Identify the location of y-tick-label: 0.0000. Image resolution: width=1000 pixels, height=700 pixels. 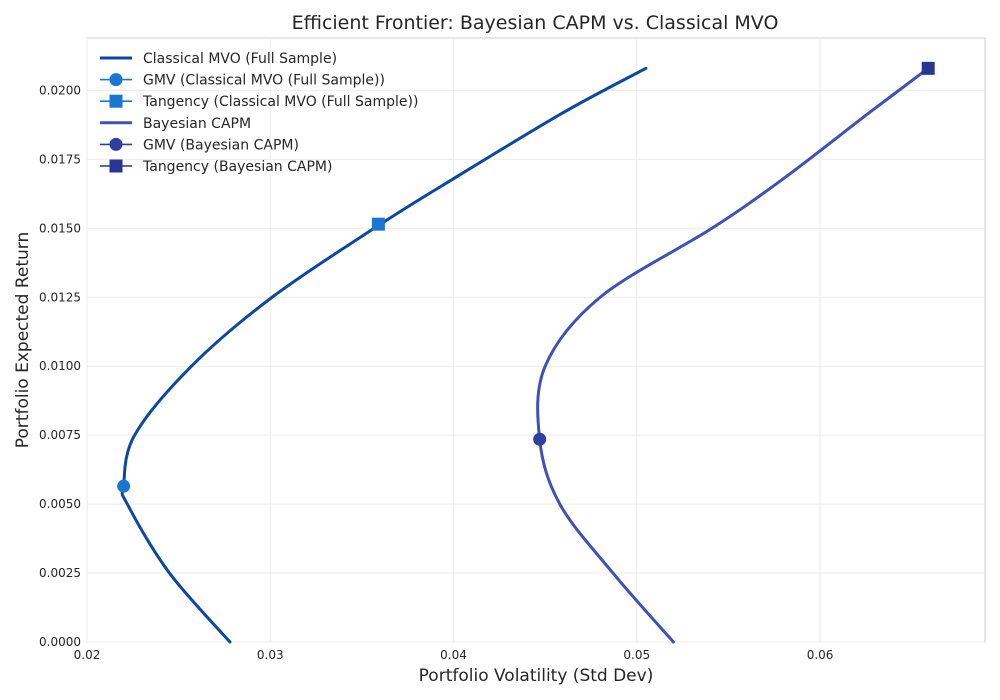
(60, 642).